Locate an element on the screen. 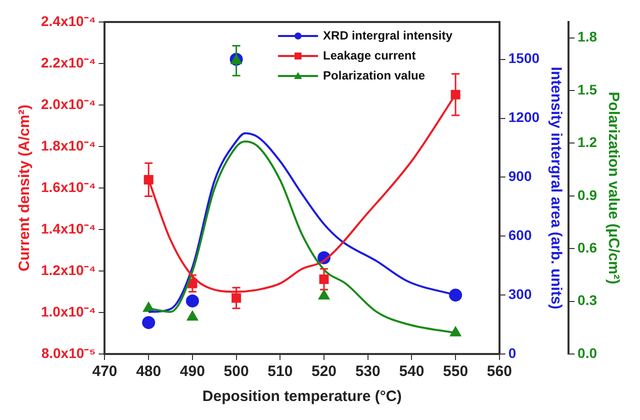  y3-tick-label: 0.0 is located at coordinates (588, 352).